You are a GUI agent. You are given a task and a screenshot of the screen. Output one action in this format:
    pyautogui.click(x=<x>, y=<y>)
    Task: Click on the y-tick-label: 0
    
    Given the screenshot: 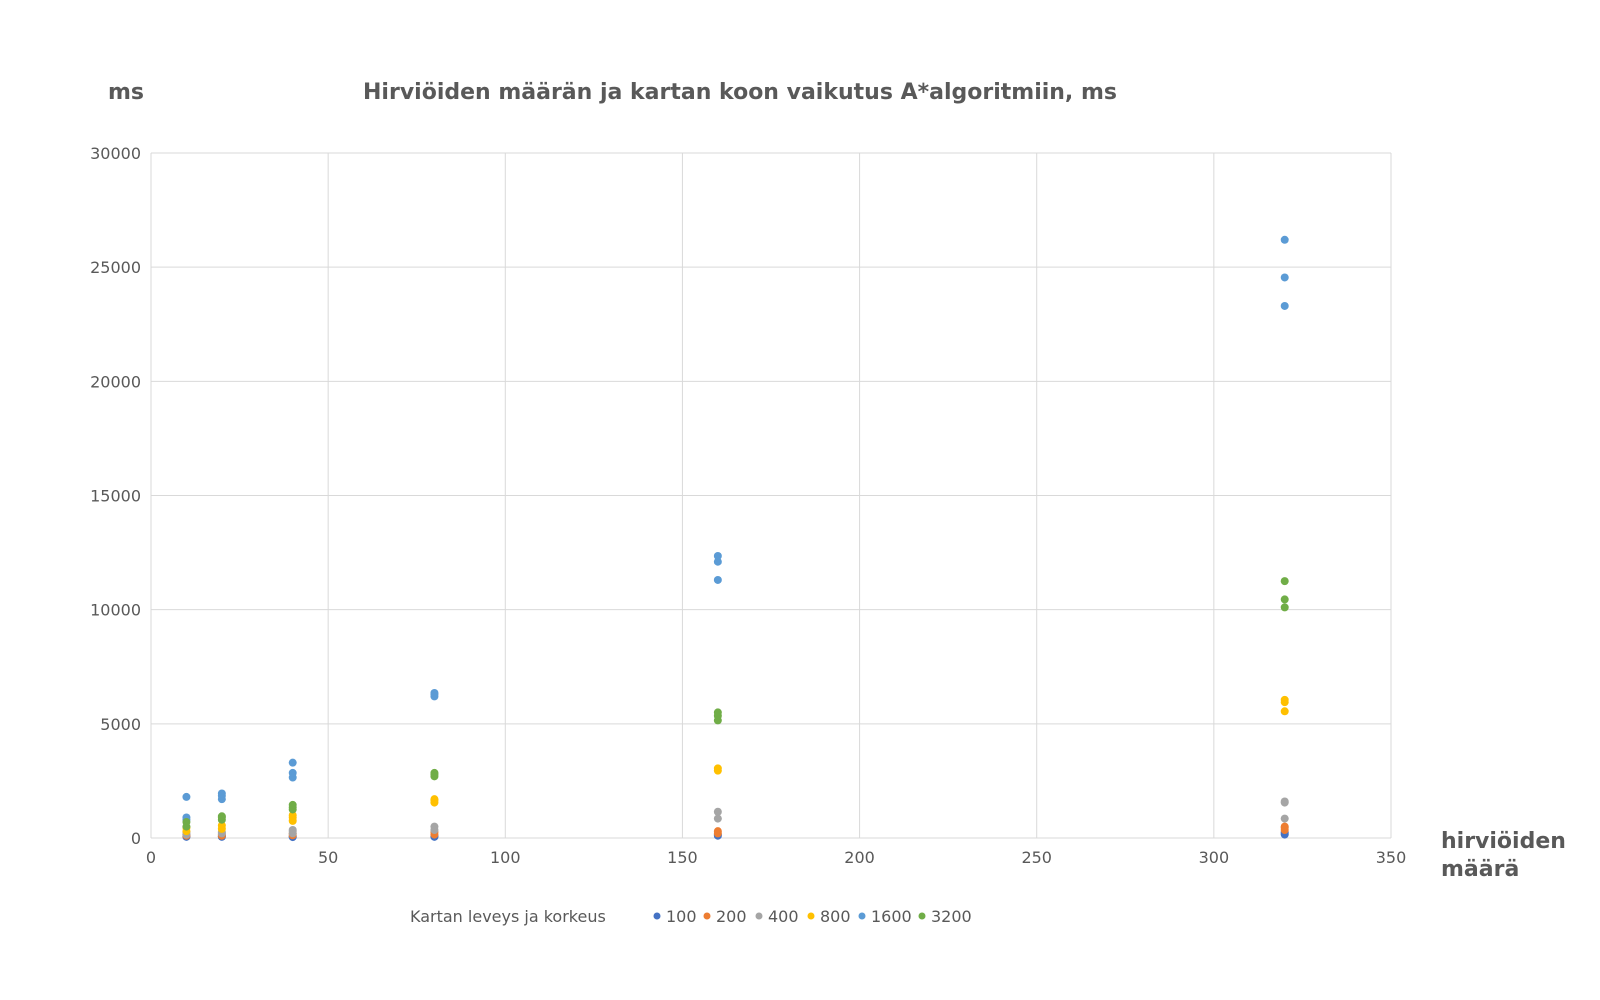 What is the action you would take?
    pyautogui.click(x=136, y=838)
    